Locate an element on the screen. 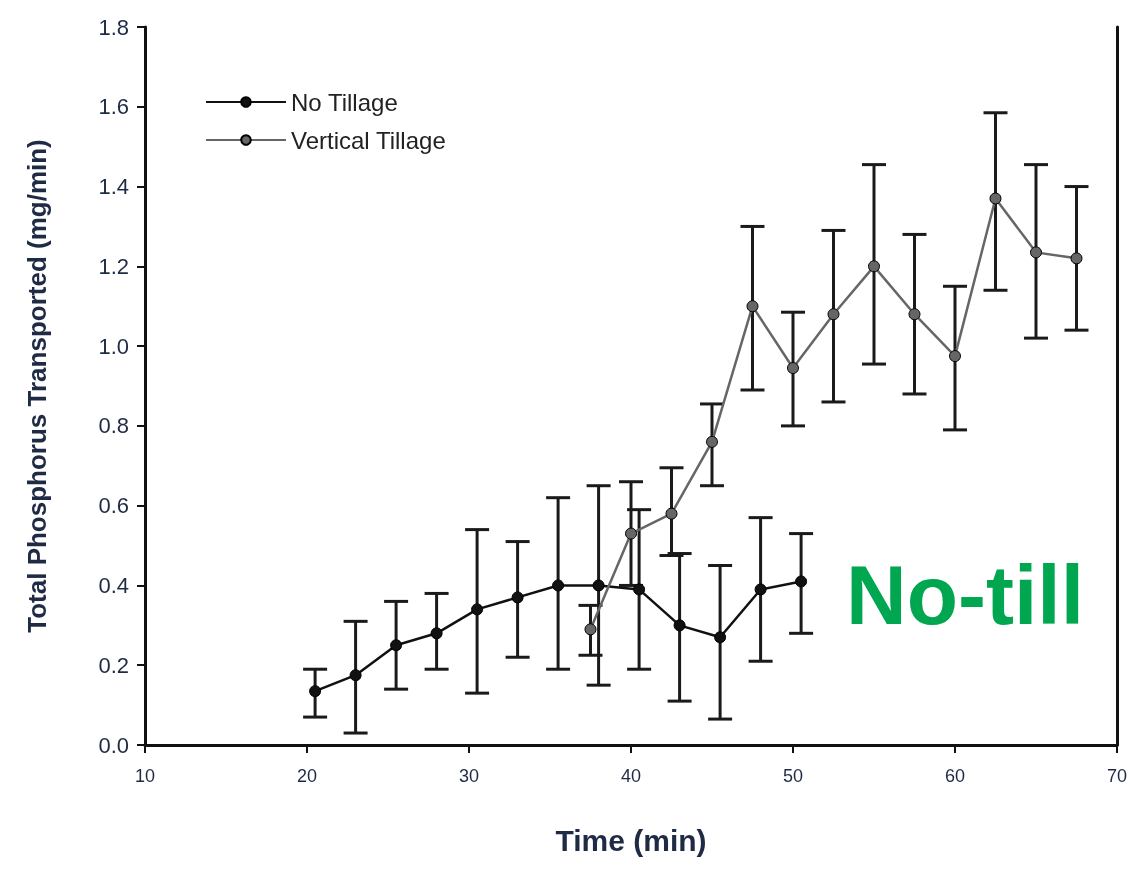 This screenshot has height=874, width=1130. x-tick-label: 50 is located at coordinates (793, 776).